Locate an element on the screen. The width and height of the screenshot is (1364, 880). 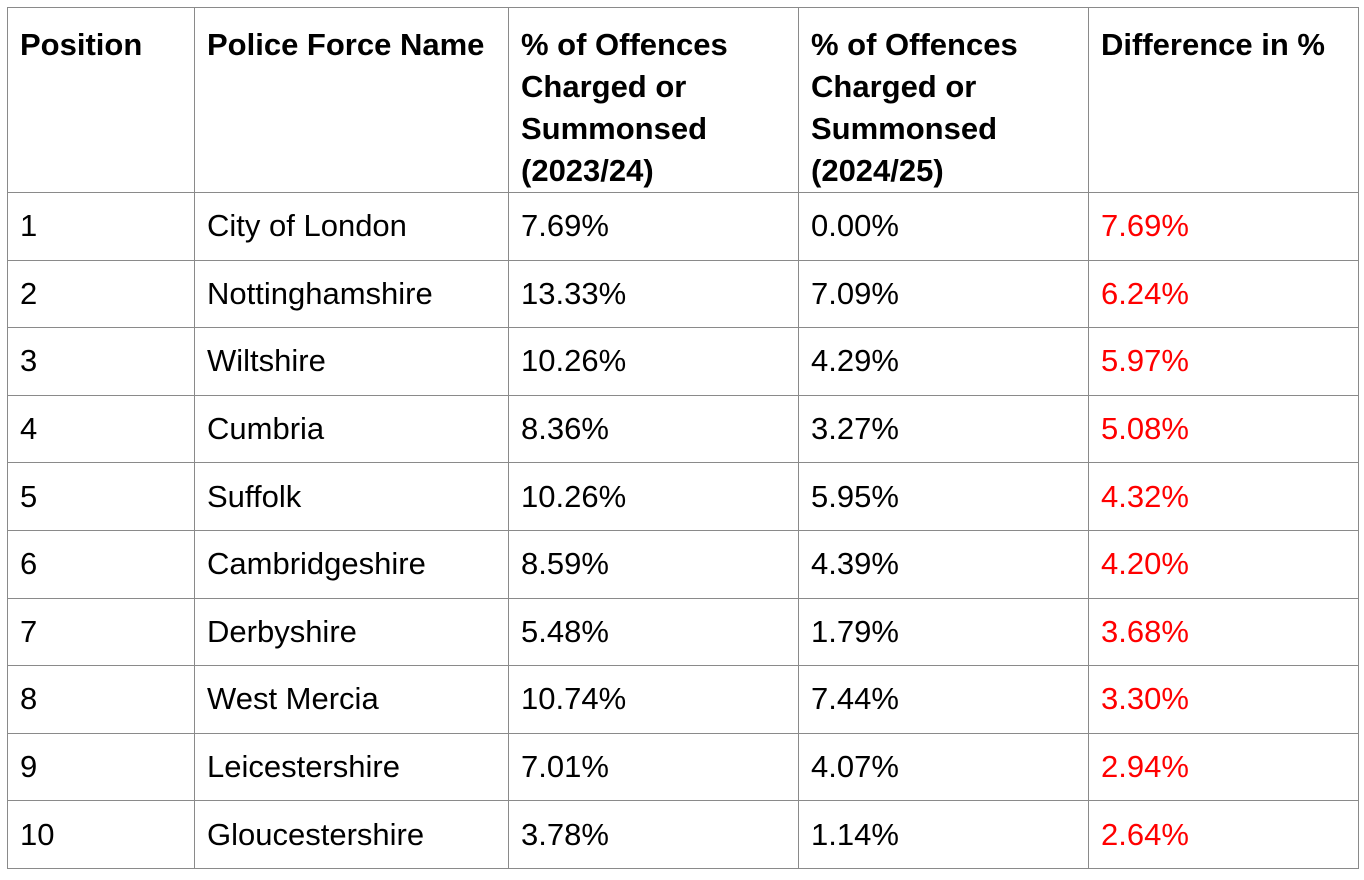
cell-pct-2024-25: 1.79% is located at coordinates (943, 632).